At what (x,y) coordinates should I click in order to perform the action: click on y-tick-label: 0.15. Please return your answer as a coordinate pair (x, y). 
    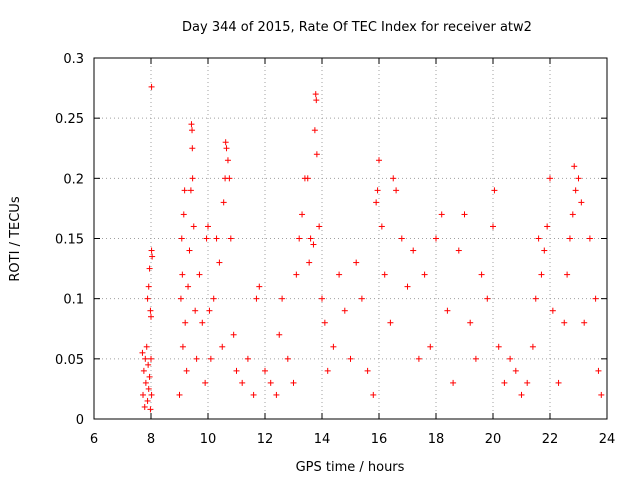
    Looking at the image, I should click on (69, 240).